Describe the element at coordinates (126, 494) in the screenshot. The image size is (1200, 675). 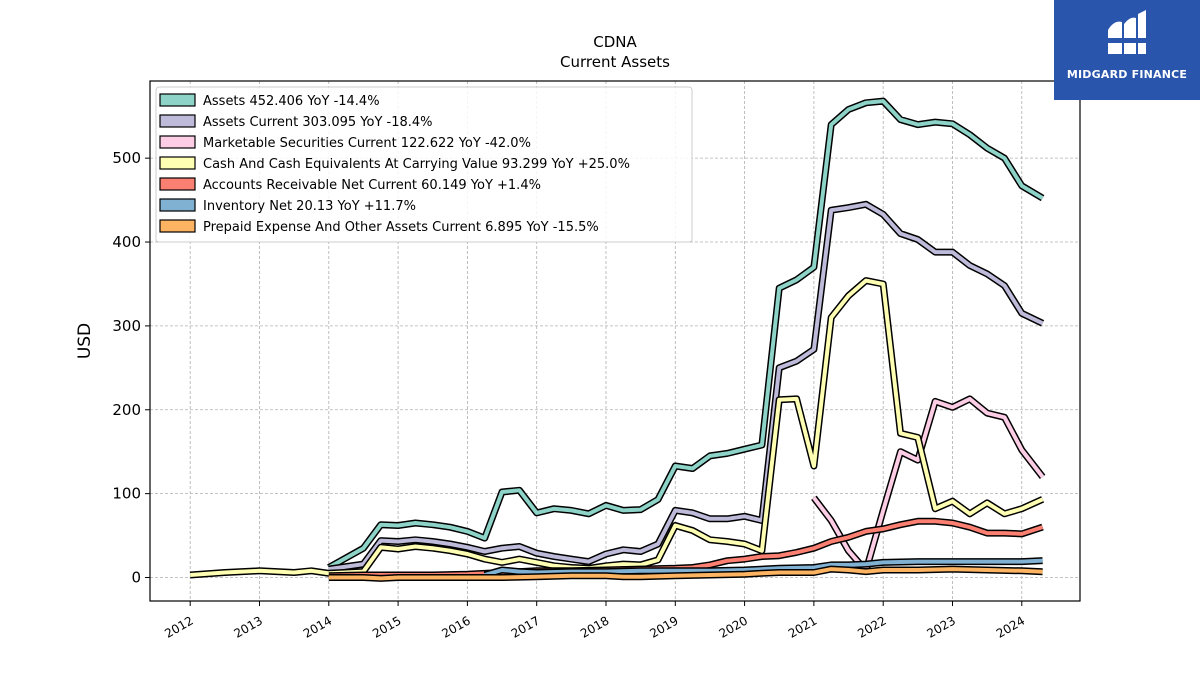
I see `y-tick-label: 100` at that location.